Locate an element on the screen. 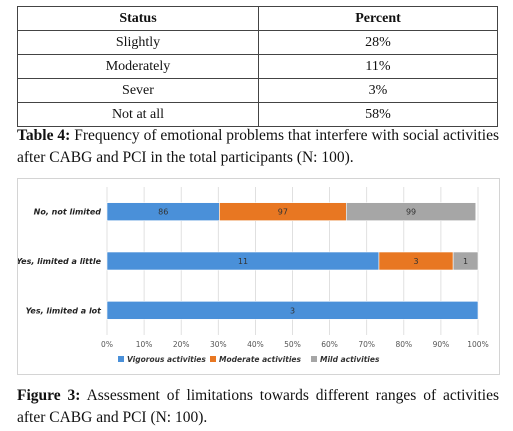 The image size is (513, 431). table-header-row: Status Percent is located at coordinates (257, 18).